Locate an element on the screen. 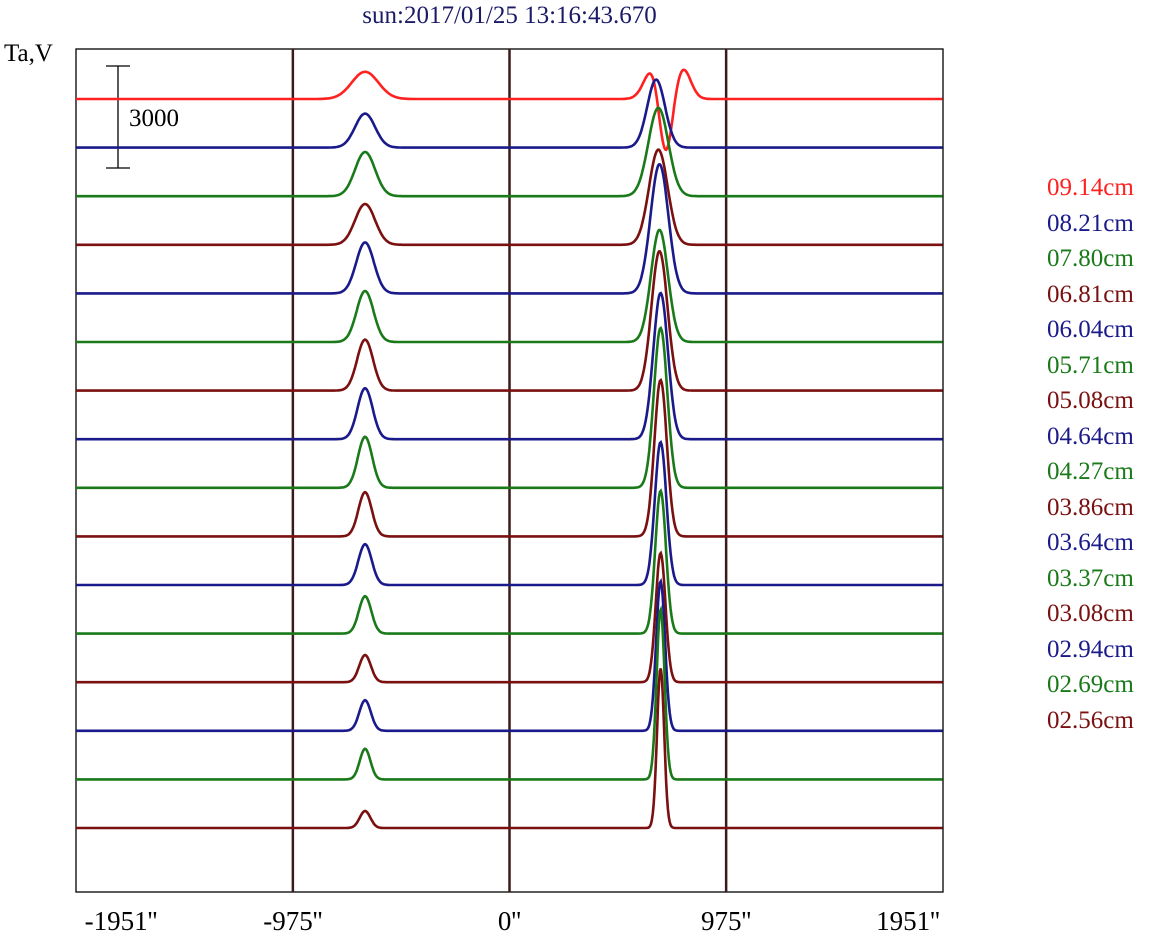 This screenshot has height=941, width=1155. legend-entry: 03.08cm is located at coordinates (1090, 613).